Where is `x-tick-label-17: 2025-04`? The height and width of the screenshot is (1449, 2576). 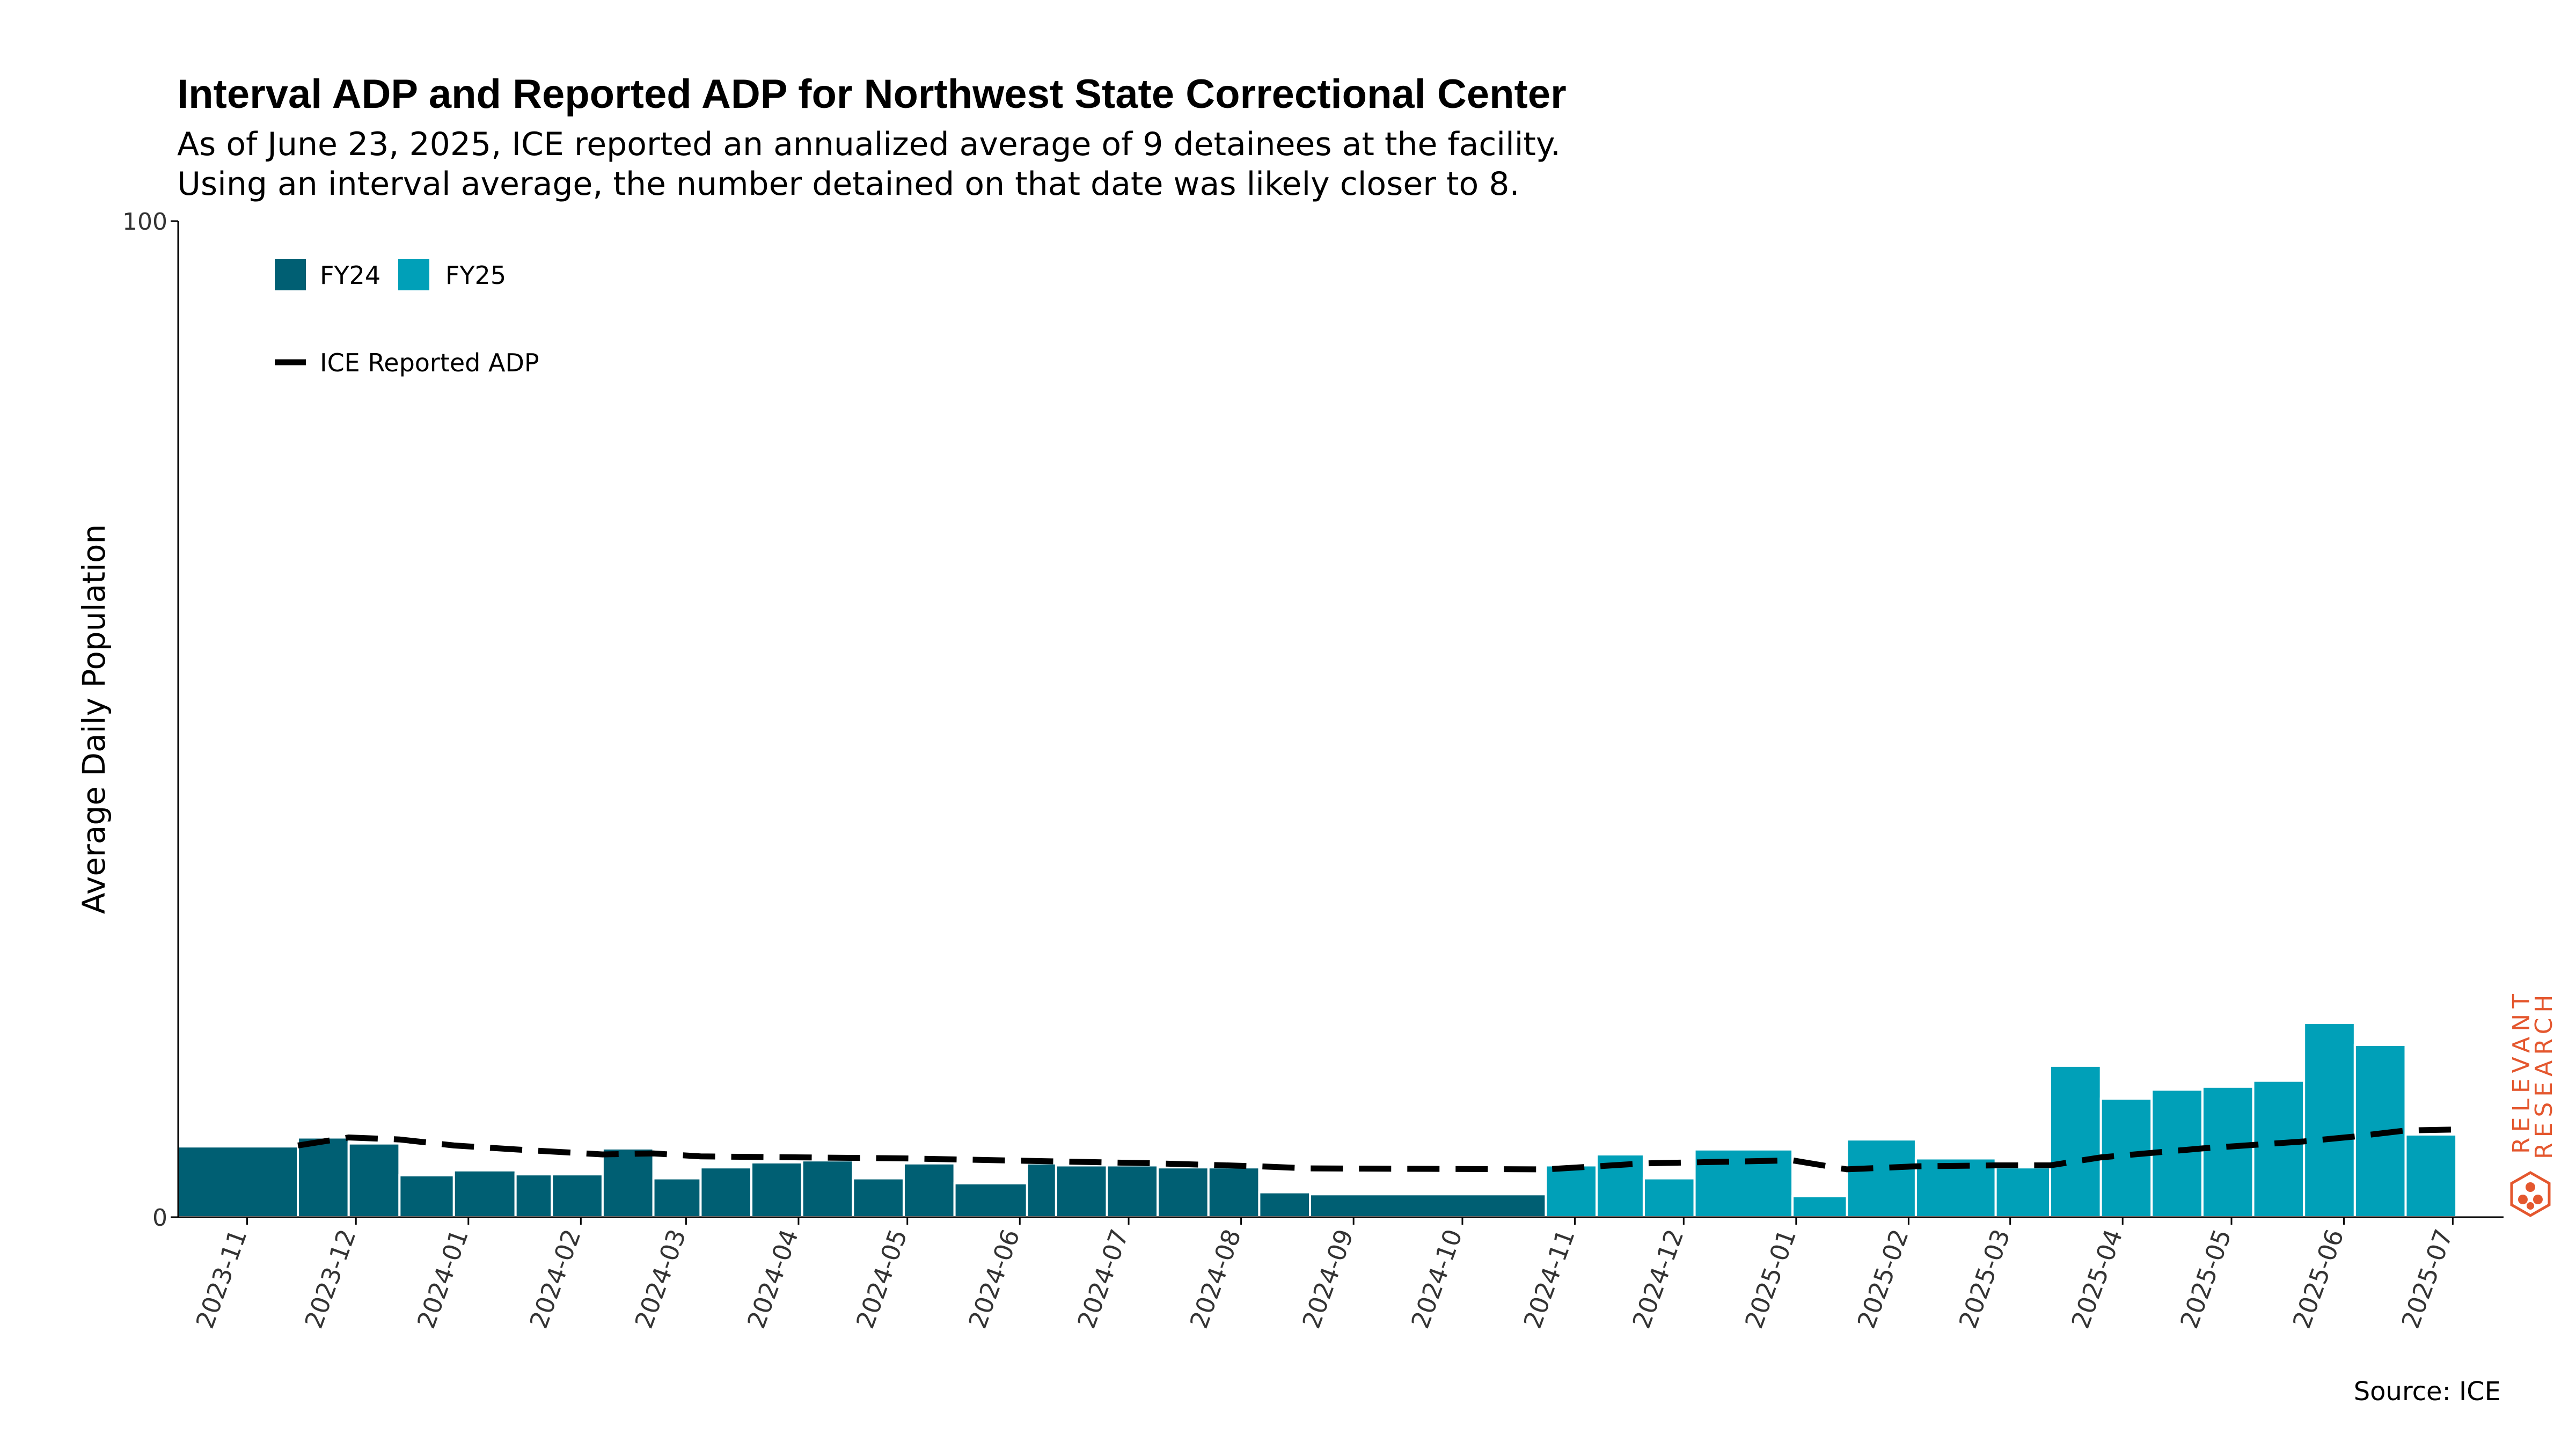 x-tick-label-17: 2025-04 is located at coordinates (2097, 1278).